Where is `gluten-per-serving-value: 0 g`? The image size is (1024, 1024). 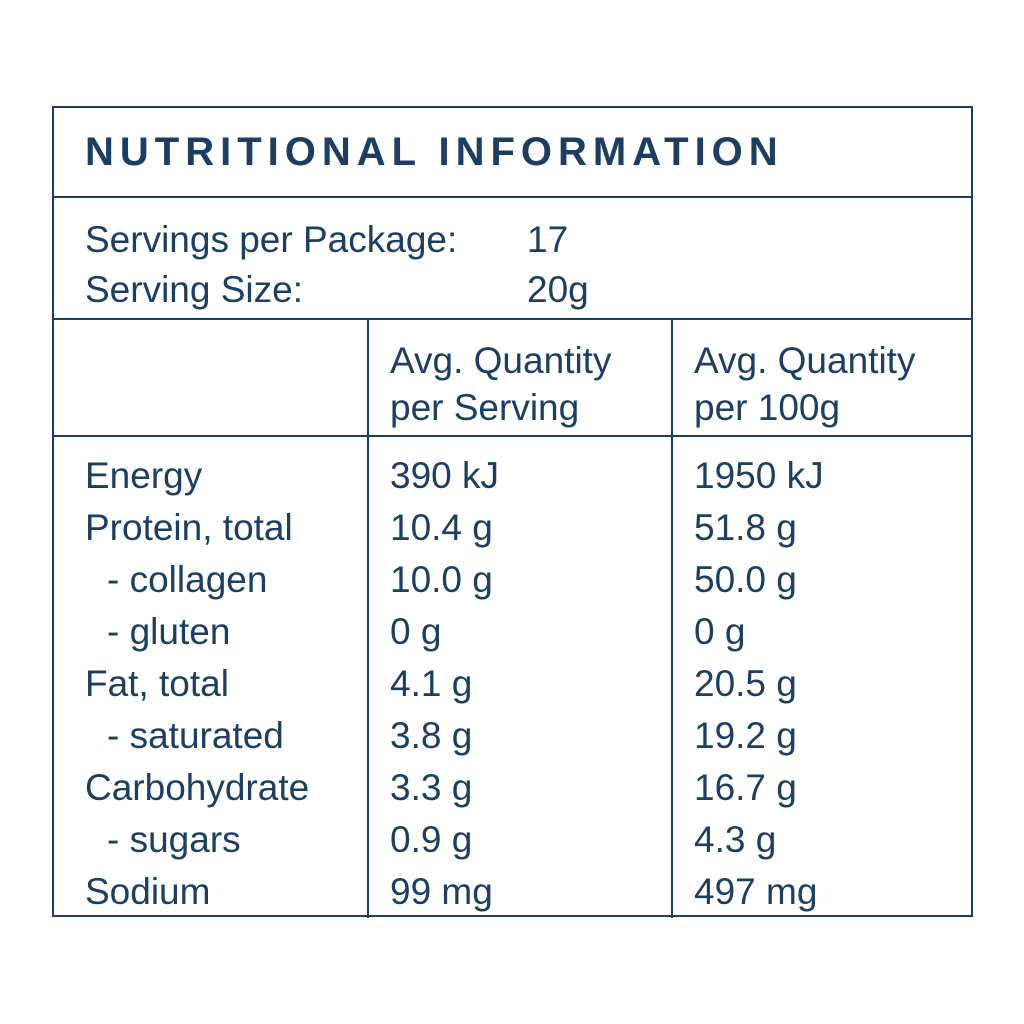
gluten-per-serving-value: 0 g is located at coordinates (416, 631).